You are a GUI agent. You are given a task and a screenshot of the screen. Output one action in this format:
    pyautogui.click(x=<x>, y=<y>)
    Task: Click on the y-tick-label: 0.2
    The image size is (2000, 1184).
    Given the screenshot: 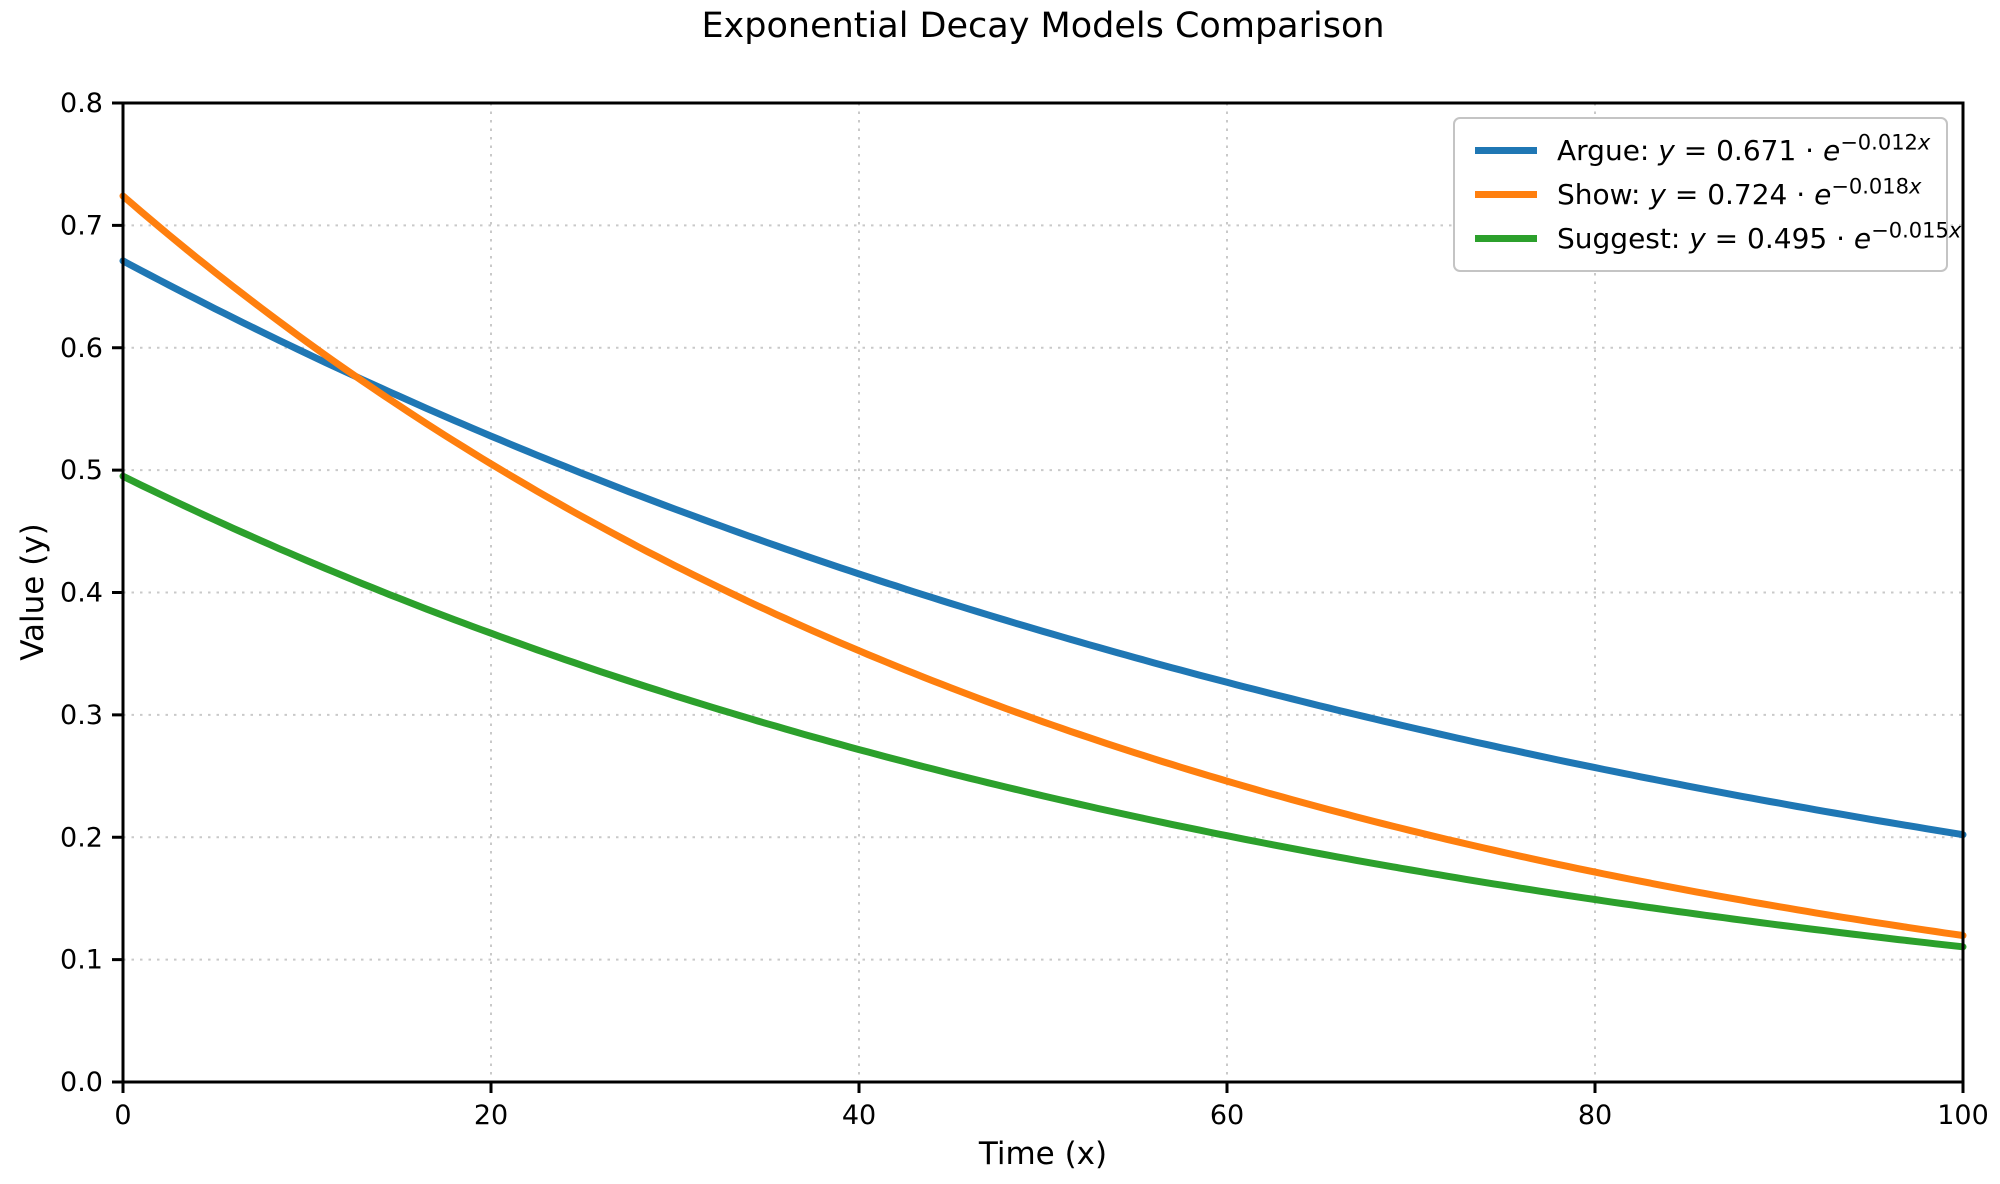 What is the action you would take?
    pyautogui.click(x=81, y=837)
    